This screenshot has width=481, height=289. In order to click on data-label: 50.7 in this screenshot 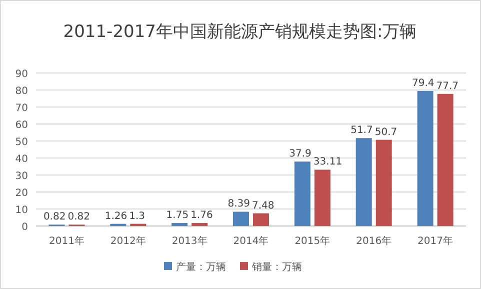, I will do `click(386, 132)`.